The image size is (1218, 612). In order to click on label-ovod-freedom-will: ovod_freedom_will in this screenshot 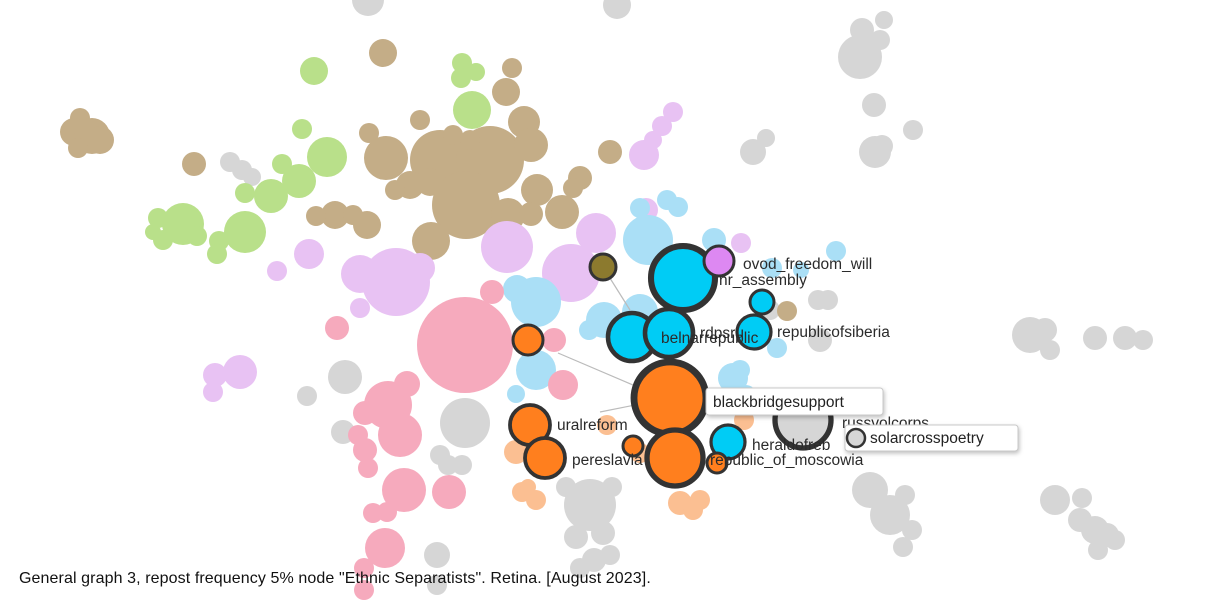, I will do `click(807, 264)`.